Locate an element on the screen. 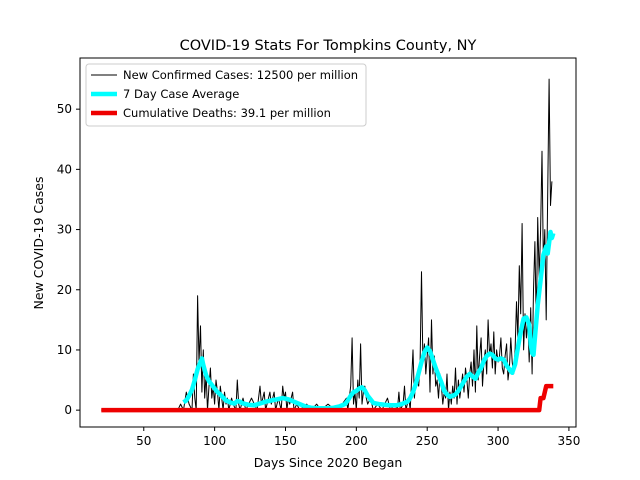  chart-title: COVID-19 Stats For Tompkins County, NY is located at coordinates (328, 46).